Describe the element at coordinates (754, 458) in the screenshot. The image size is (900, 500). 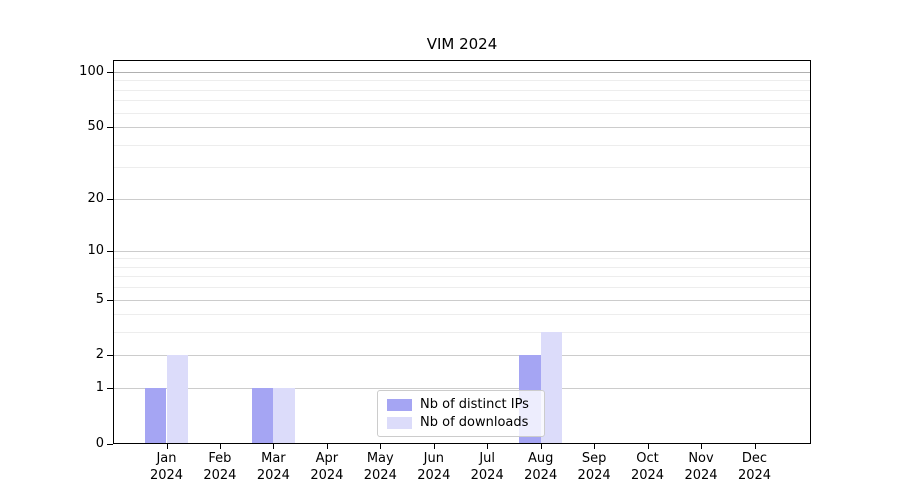
I see `x-tick-month: Dec` at that location.